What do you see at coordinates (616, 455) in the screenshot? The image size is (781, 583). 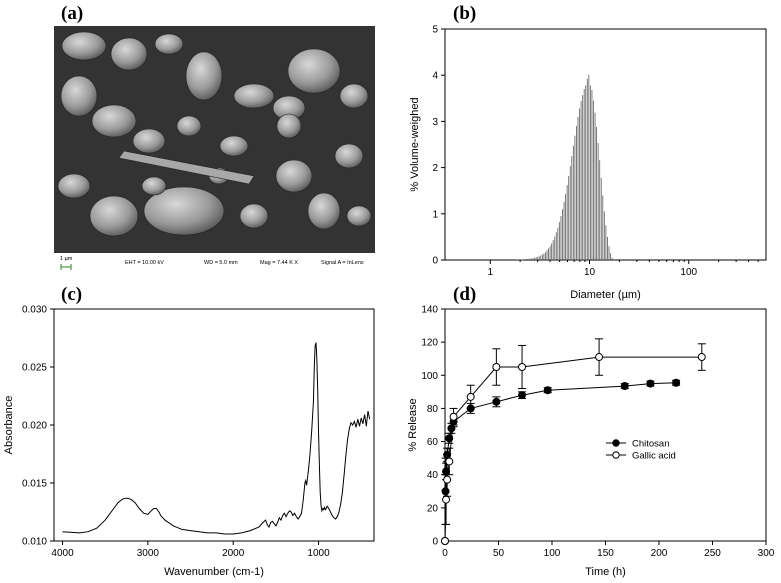 I see `legend-gallic-acid-marker` at bounding box center [616, 455].